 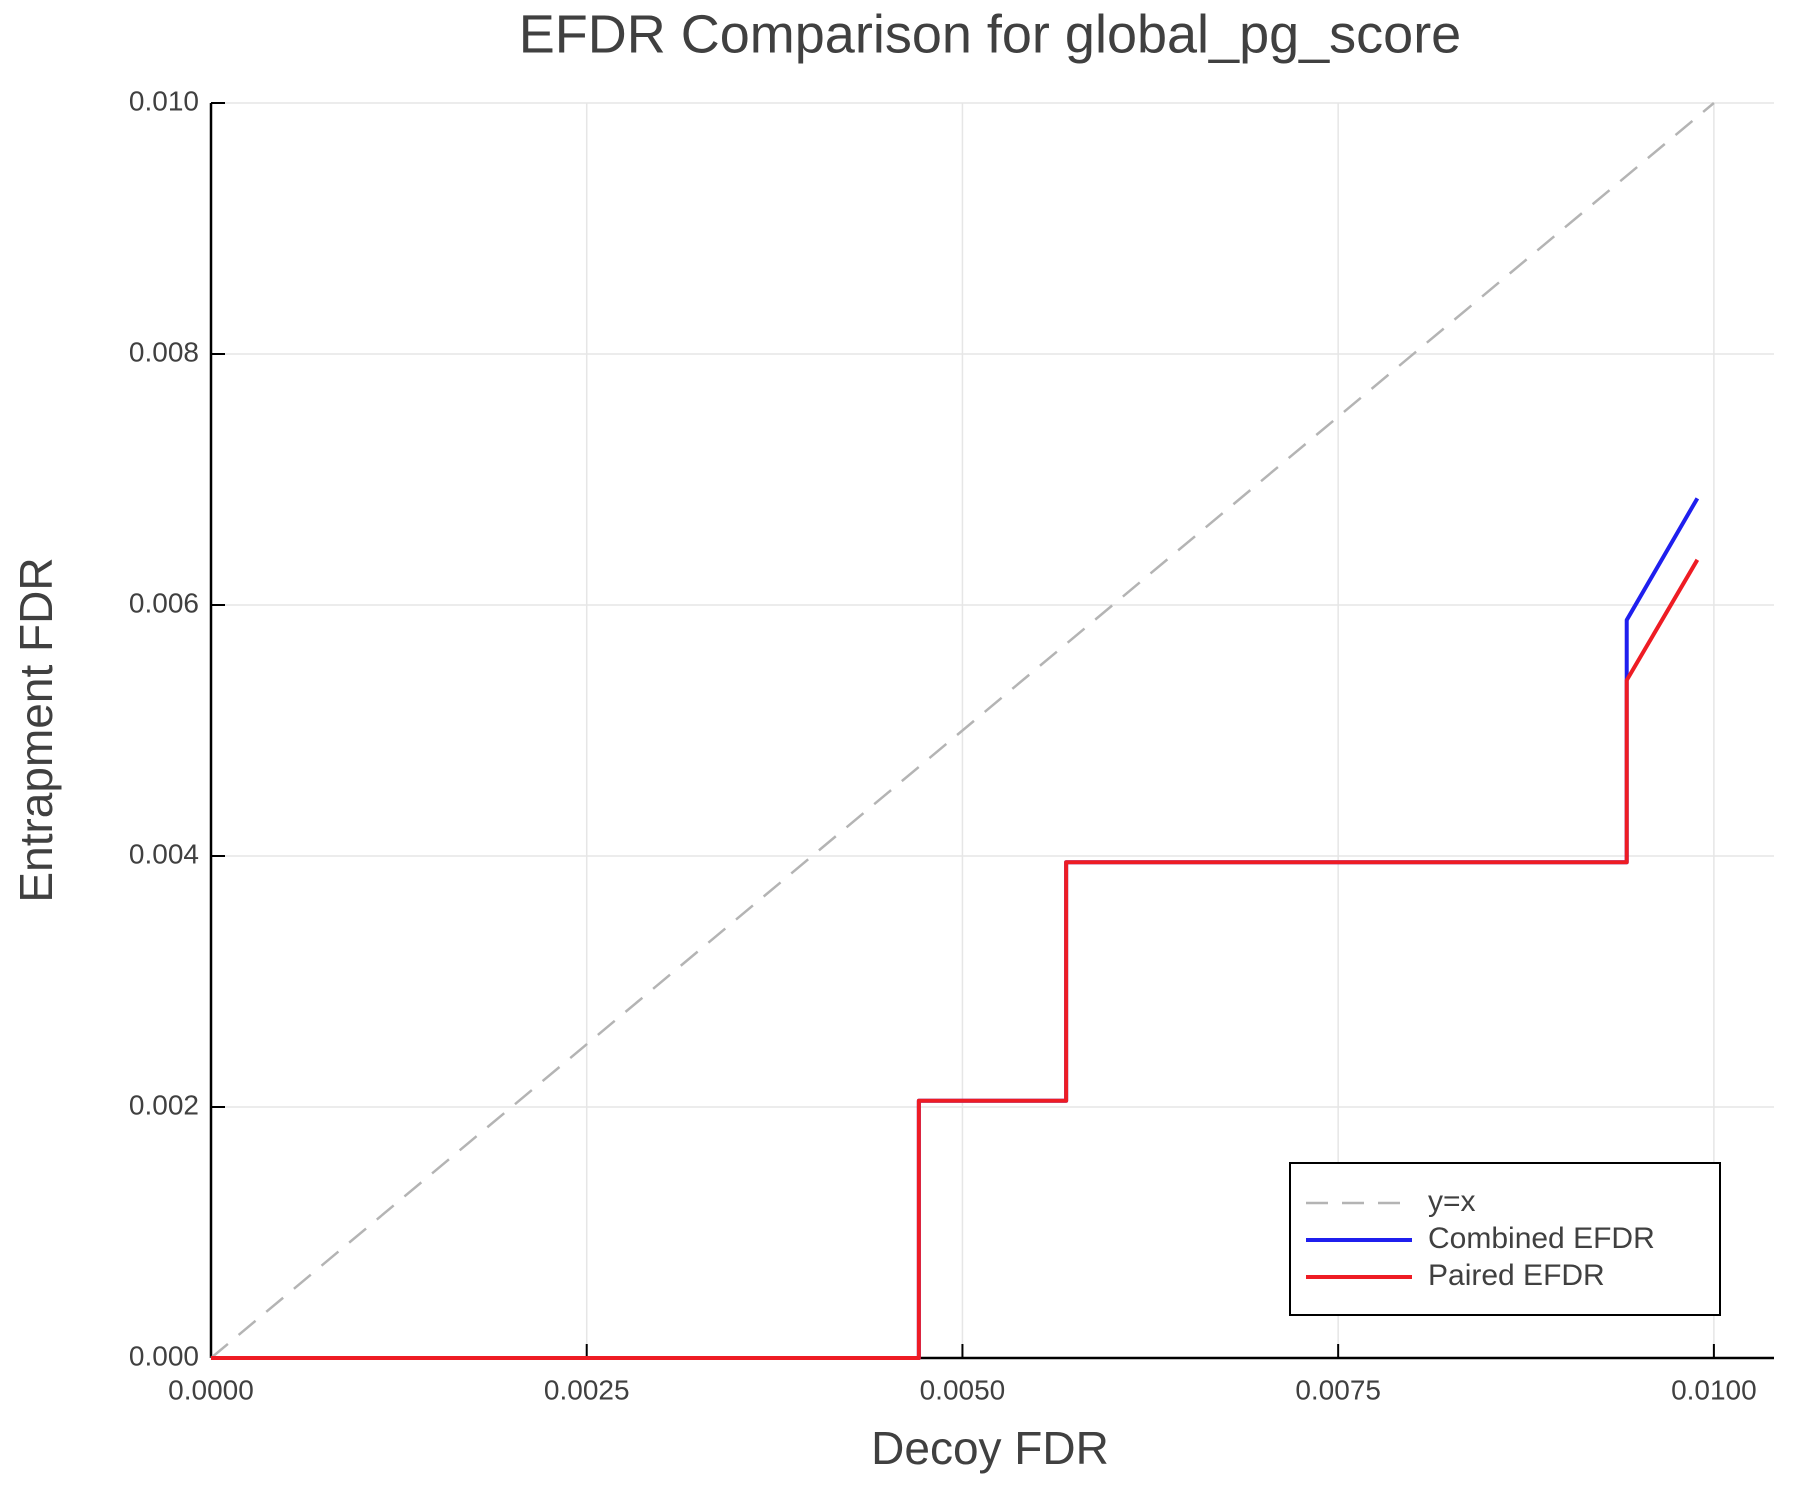 I want to click on x-tick-label: 0.0000, so click(x=211, y=1389).